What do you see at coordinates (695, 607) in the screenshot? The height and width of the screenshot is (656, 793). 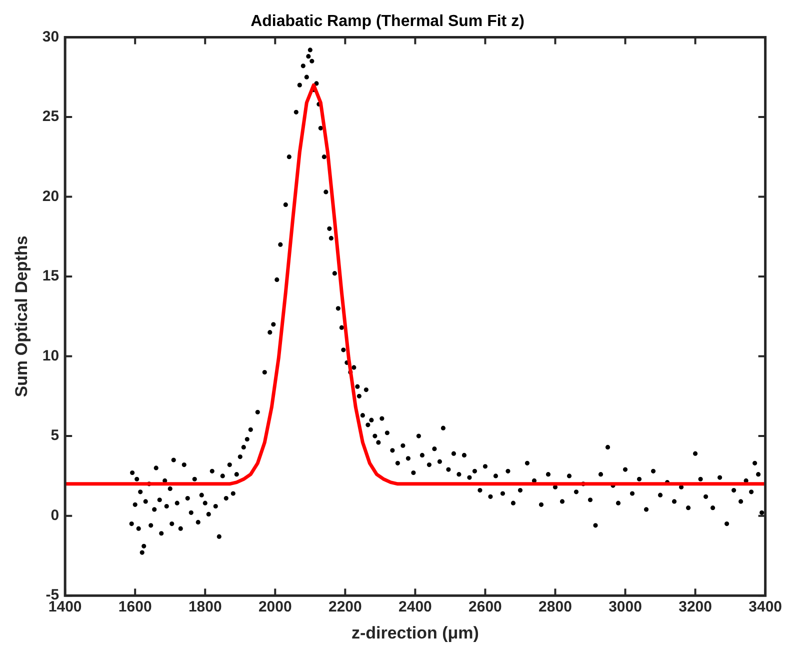 I see `x-tick-label: 3200` at bounding box center [695, 607].